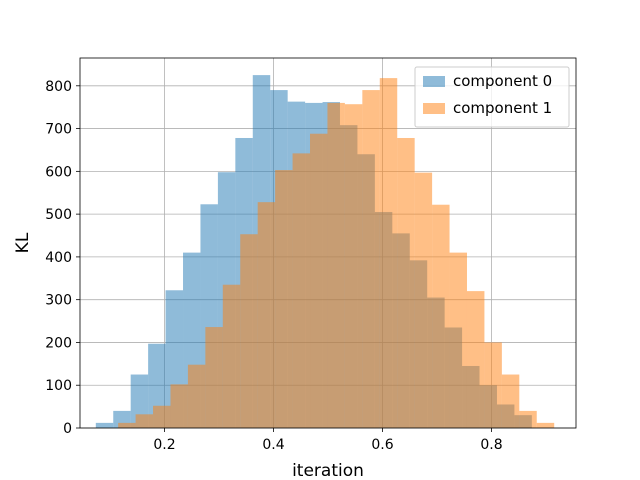 This screenshot has width=640, height=480. I want to click on x-tick-label: 0.4, so click(273, 445).